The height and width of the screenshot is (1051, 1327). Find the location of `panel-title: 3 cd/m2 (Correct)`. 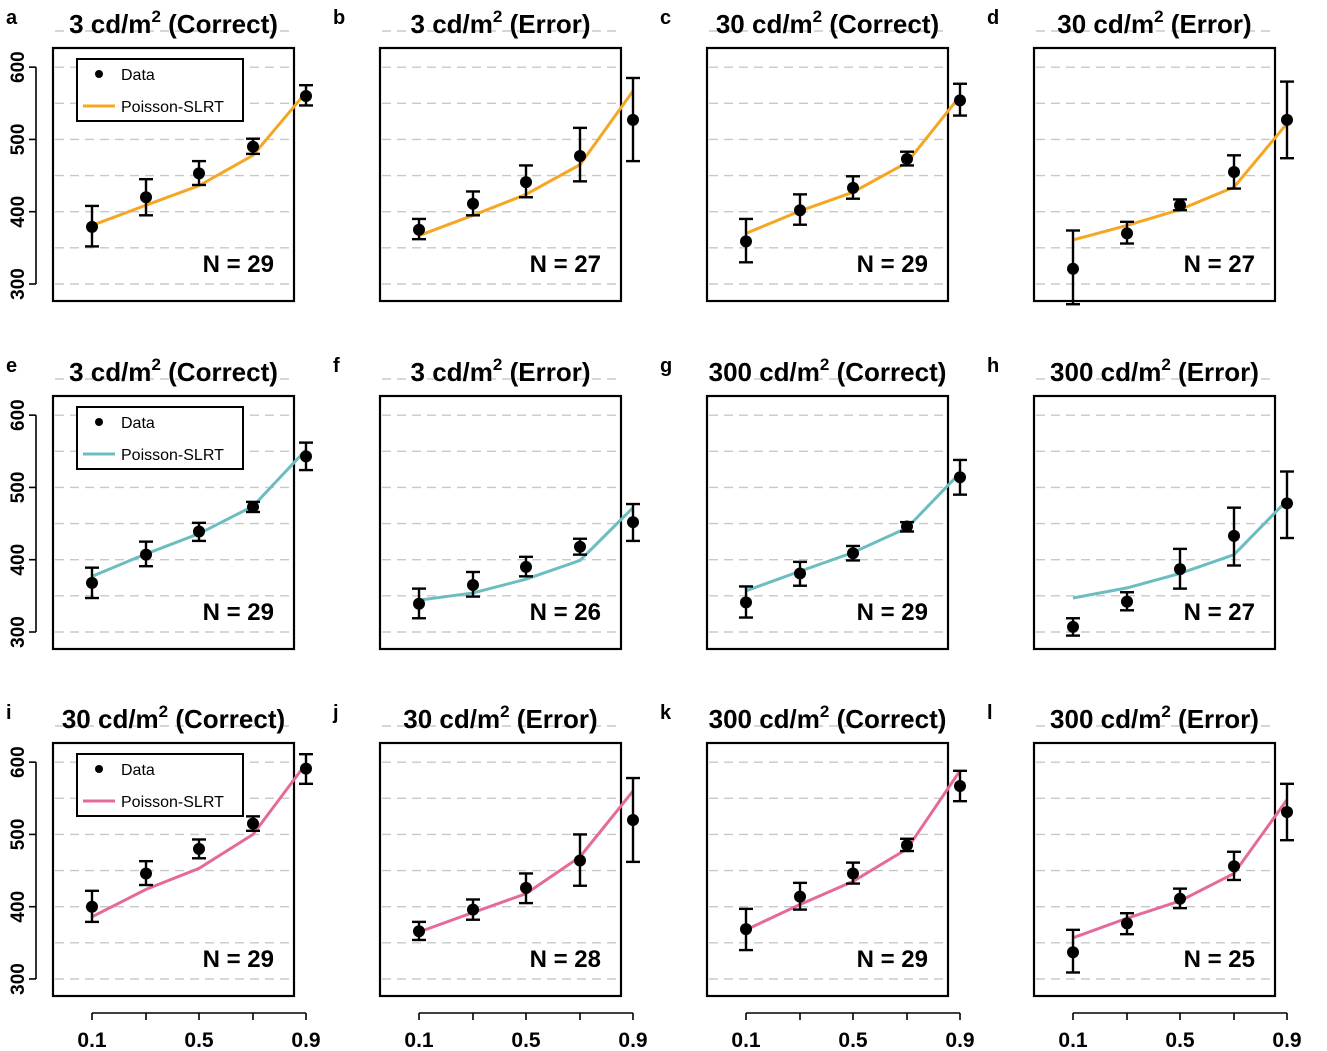

panel-title: 3 cd/m2 (Correct) is located at coordinates (173, 371).